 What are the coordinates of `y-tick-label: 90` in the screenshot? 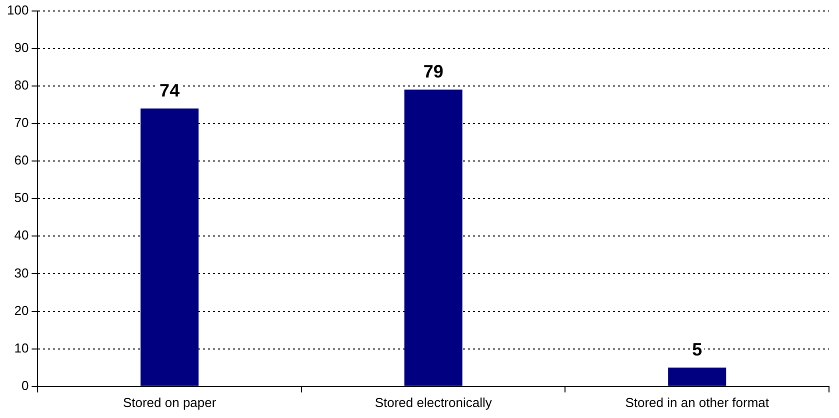 It's located at (21, 47).